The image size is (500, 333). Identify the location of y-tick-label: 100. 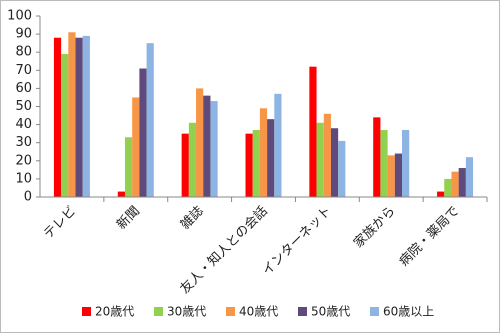
(19, 16).